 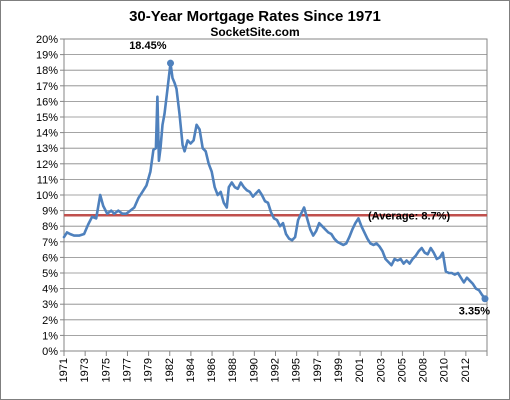 I want to click on x-tick-label: 2008, so click(x=424, y=370).